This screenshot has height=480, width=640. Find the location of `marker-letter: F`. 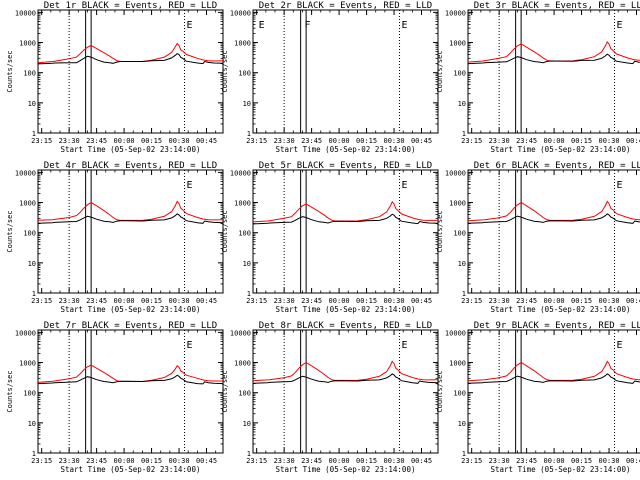

marker-letter: F is located at coordinates (307, 25).